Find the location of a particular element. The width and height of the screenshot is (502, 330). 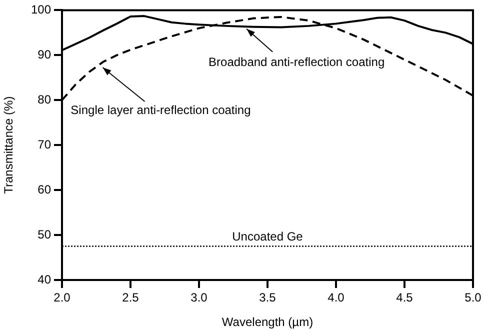

y-tick-label: 90 is located at coordinates (45, 54).